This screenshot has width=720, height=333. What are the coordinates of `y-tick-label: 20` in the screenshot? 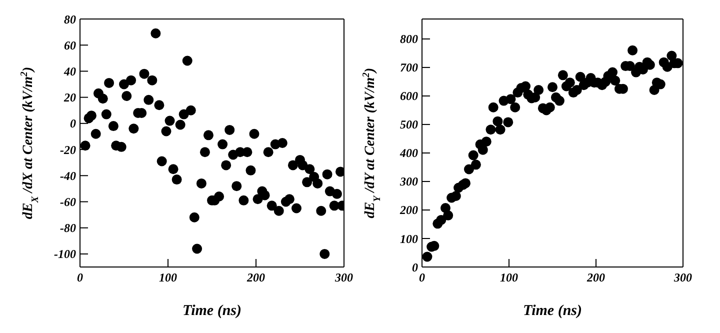 It's located at (69, 97).